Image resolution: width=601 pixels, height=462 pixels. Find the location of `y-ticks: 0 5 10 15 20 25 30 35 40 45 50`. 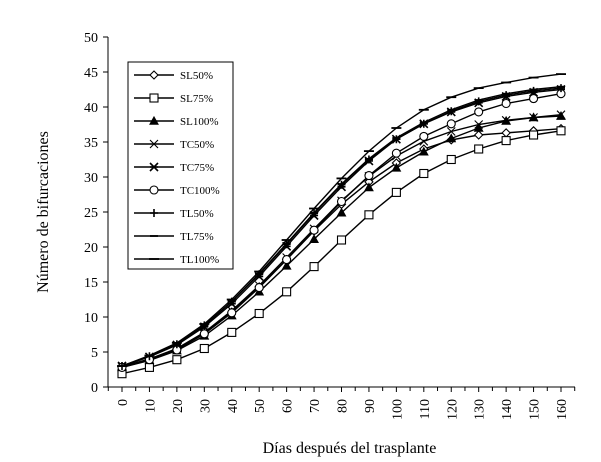

y-ticks: 0 5 10 15 20 25 30 35 40 45 50 is located at coordinates (96, 213).